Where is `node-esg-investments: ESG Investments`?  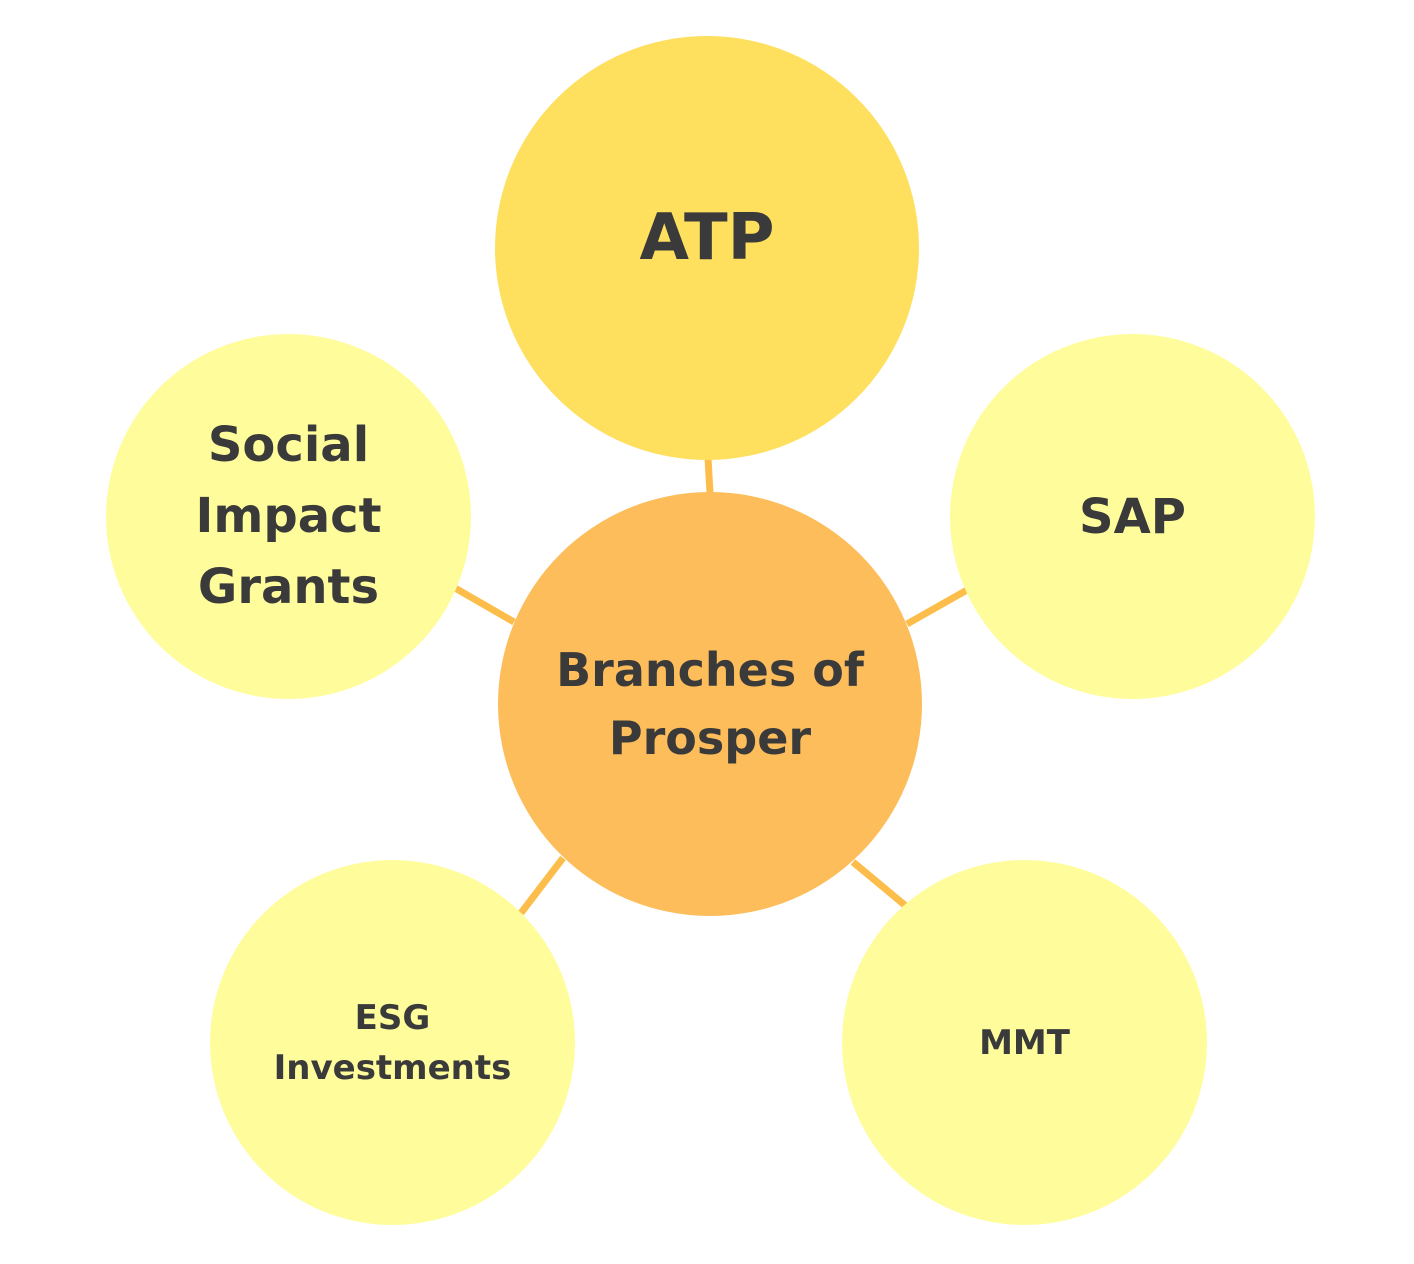
node-esg-investments: ESG Investments is located at coordinates (392, 1042).